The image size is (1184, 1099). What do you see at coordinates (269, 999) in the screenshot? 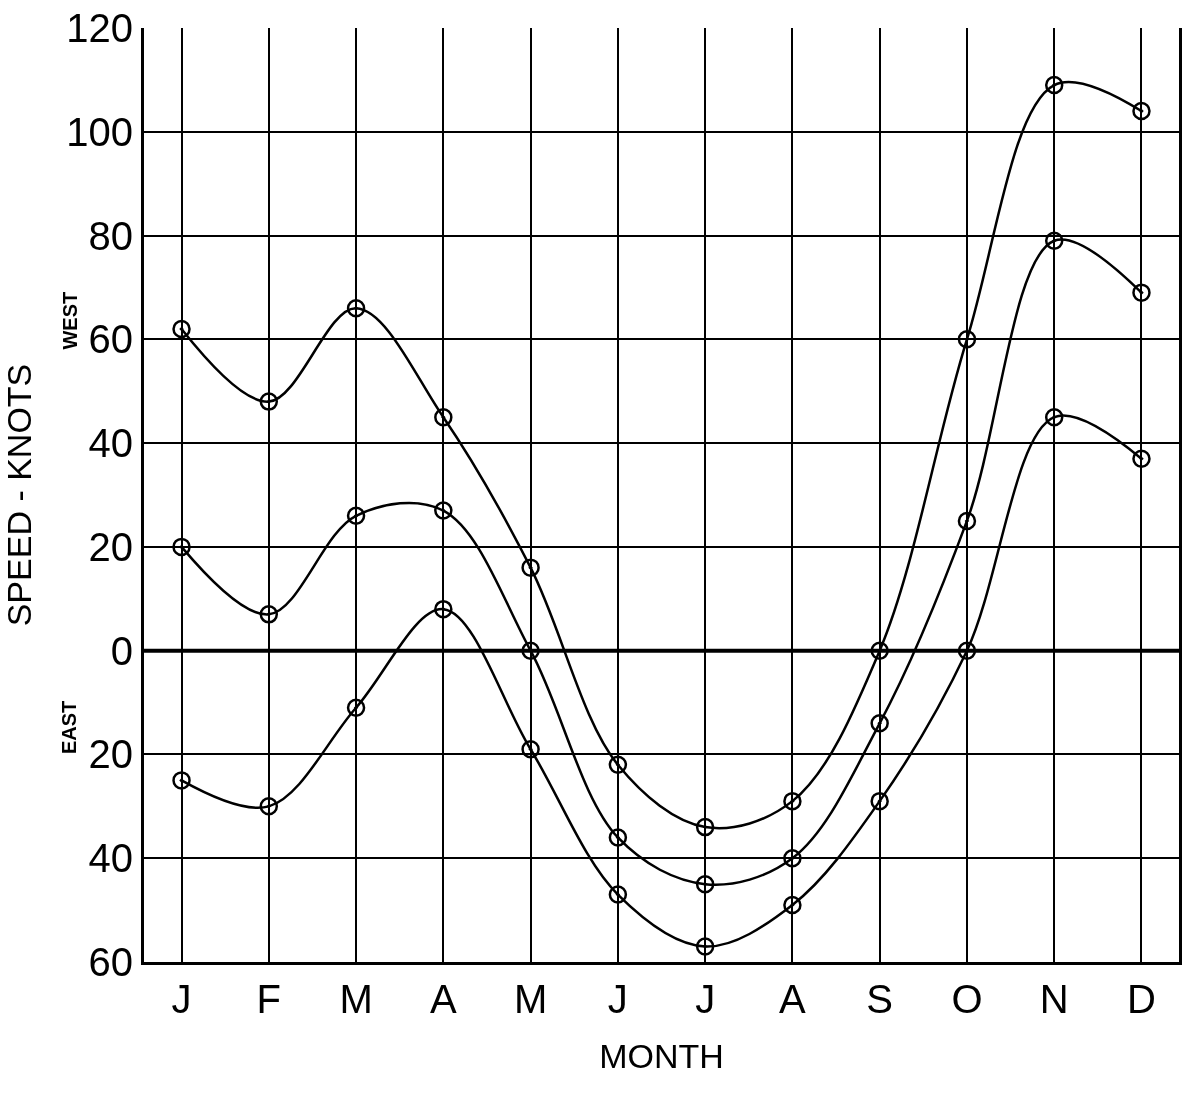
I see `x-tick-label: F` at bounding box center [269, 999].